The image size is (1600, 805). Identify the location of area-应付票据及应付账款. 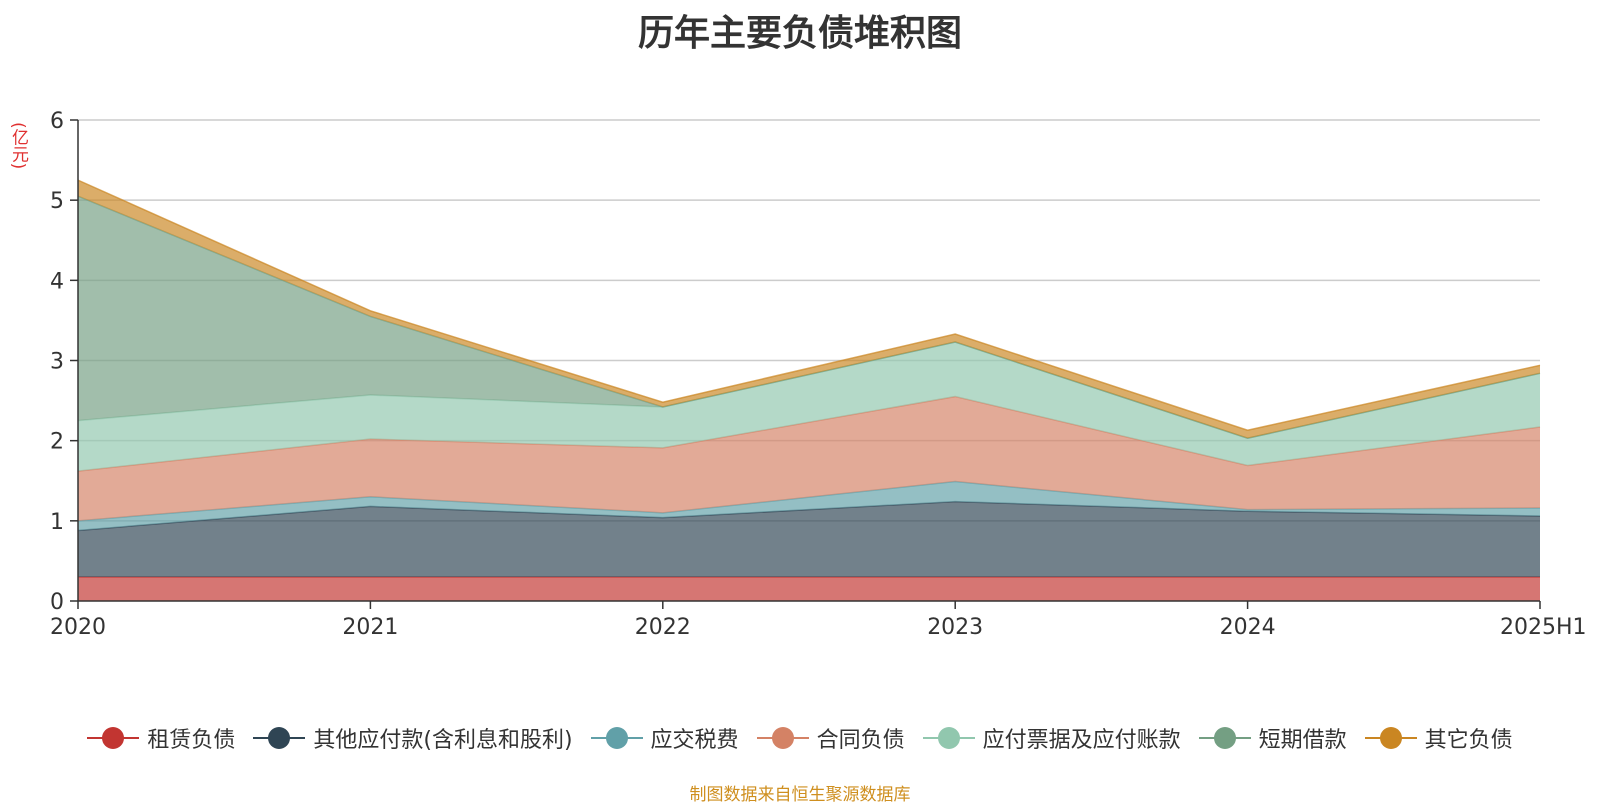
(809, 407).